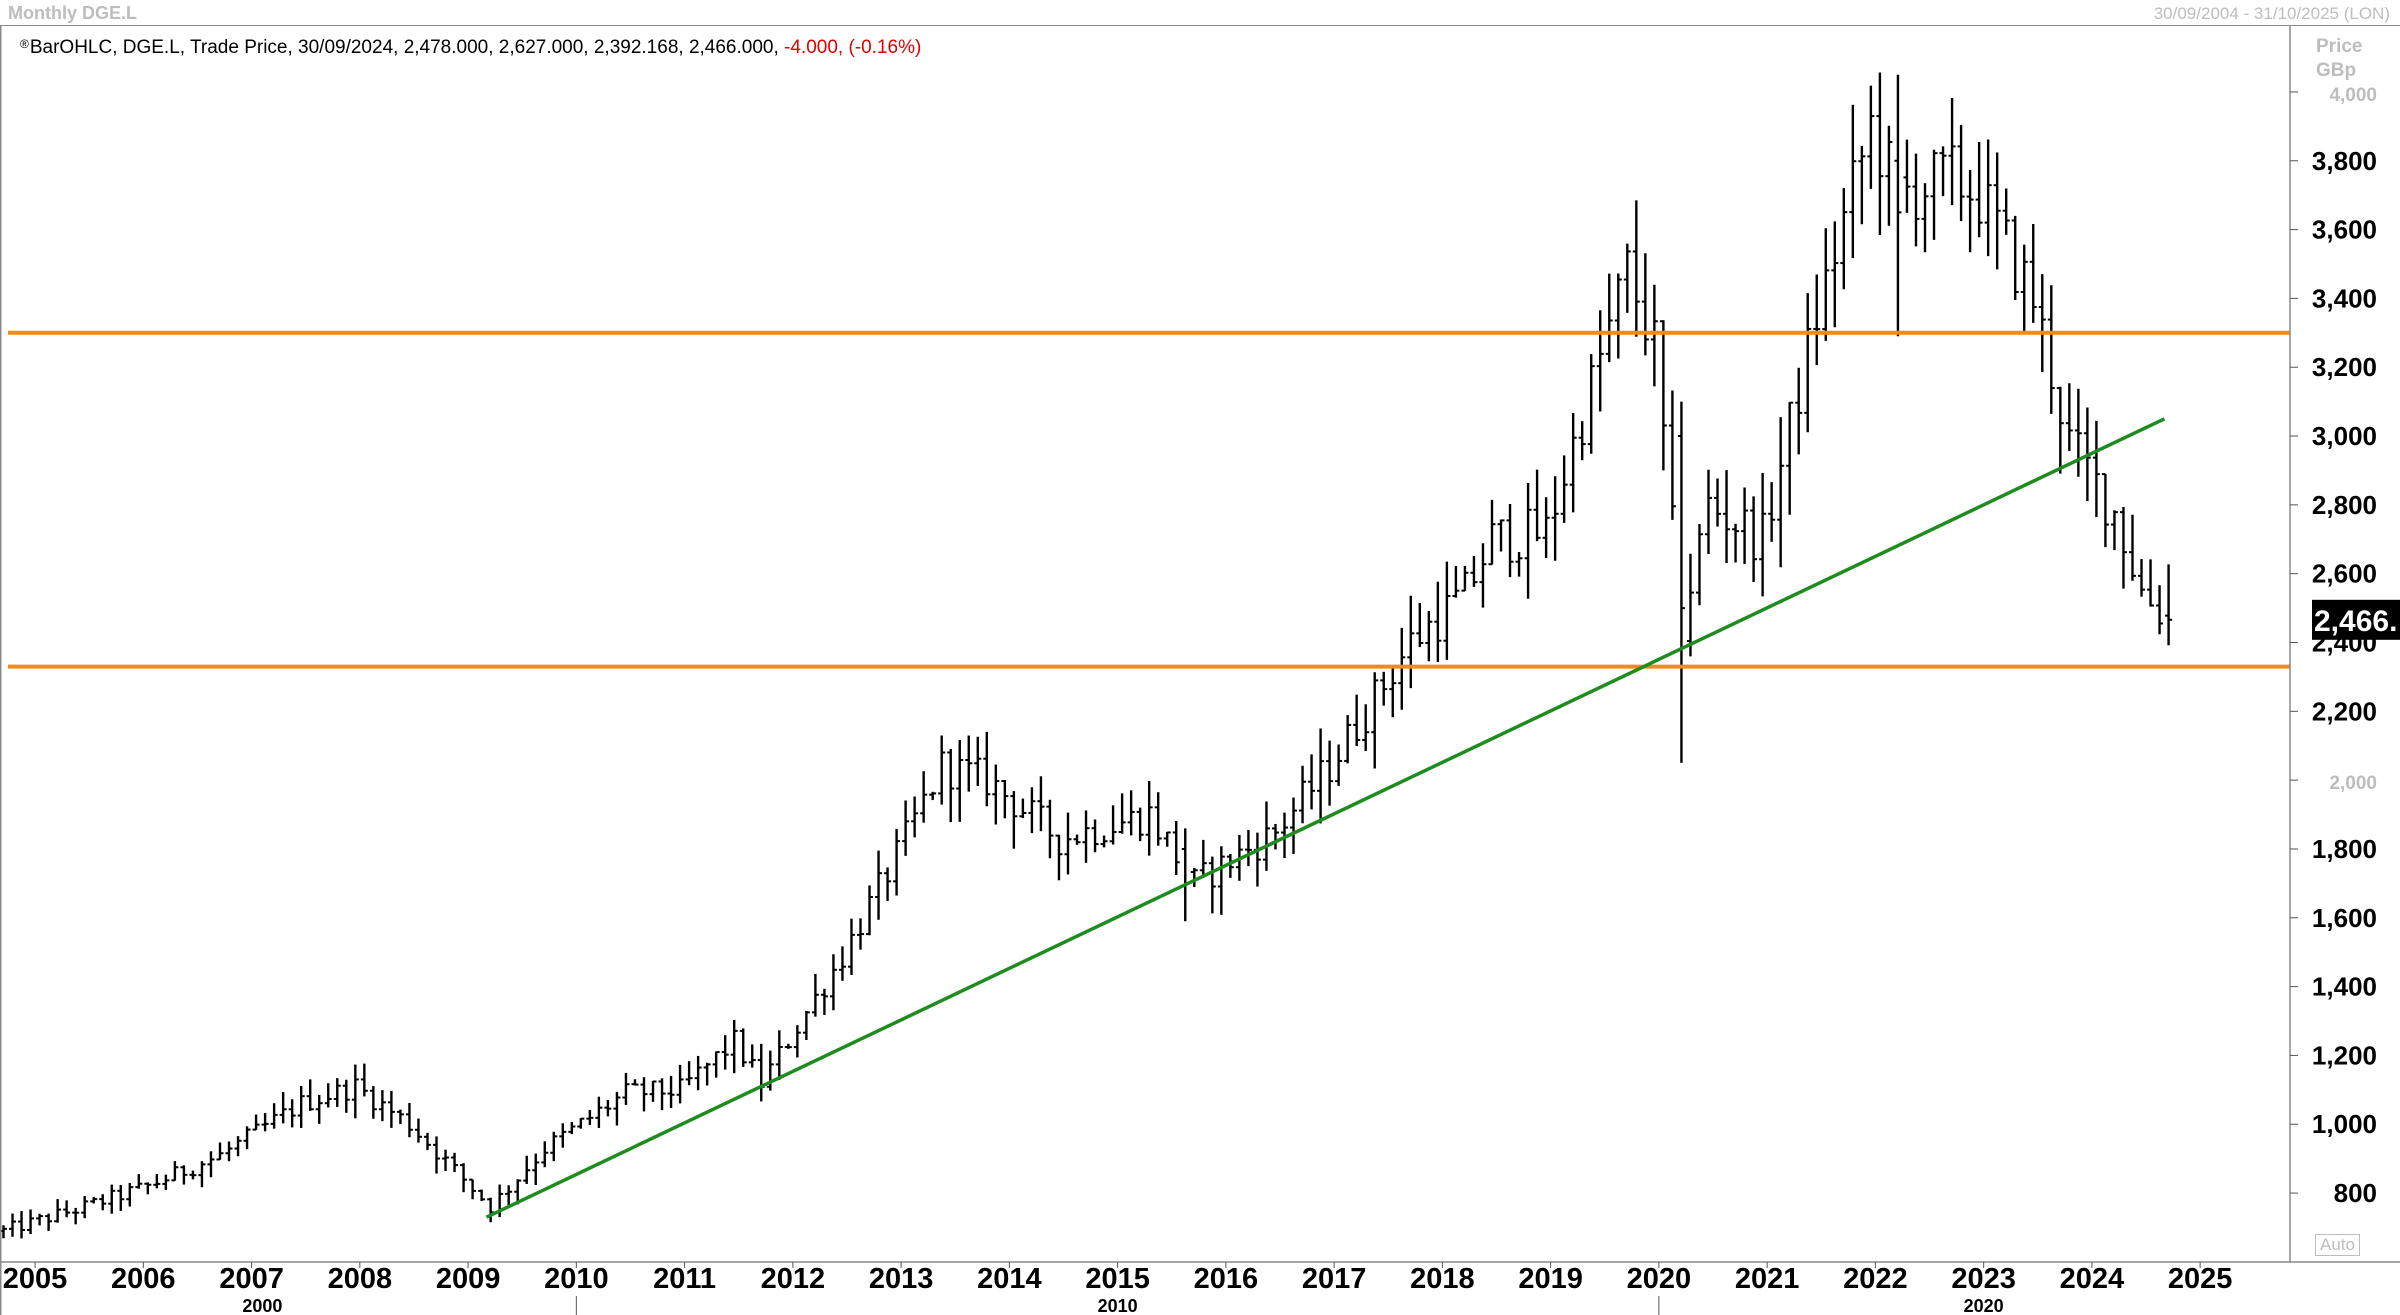 Image resolution: width=2400 pixels, height=1315 pixels. I want to click on y-unit-label: Price, so click(2339, 46).